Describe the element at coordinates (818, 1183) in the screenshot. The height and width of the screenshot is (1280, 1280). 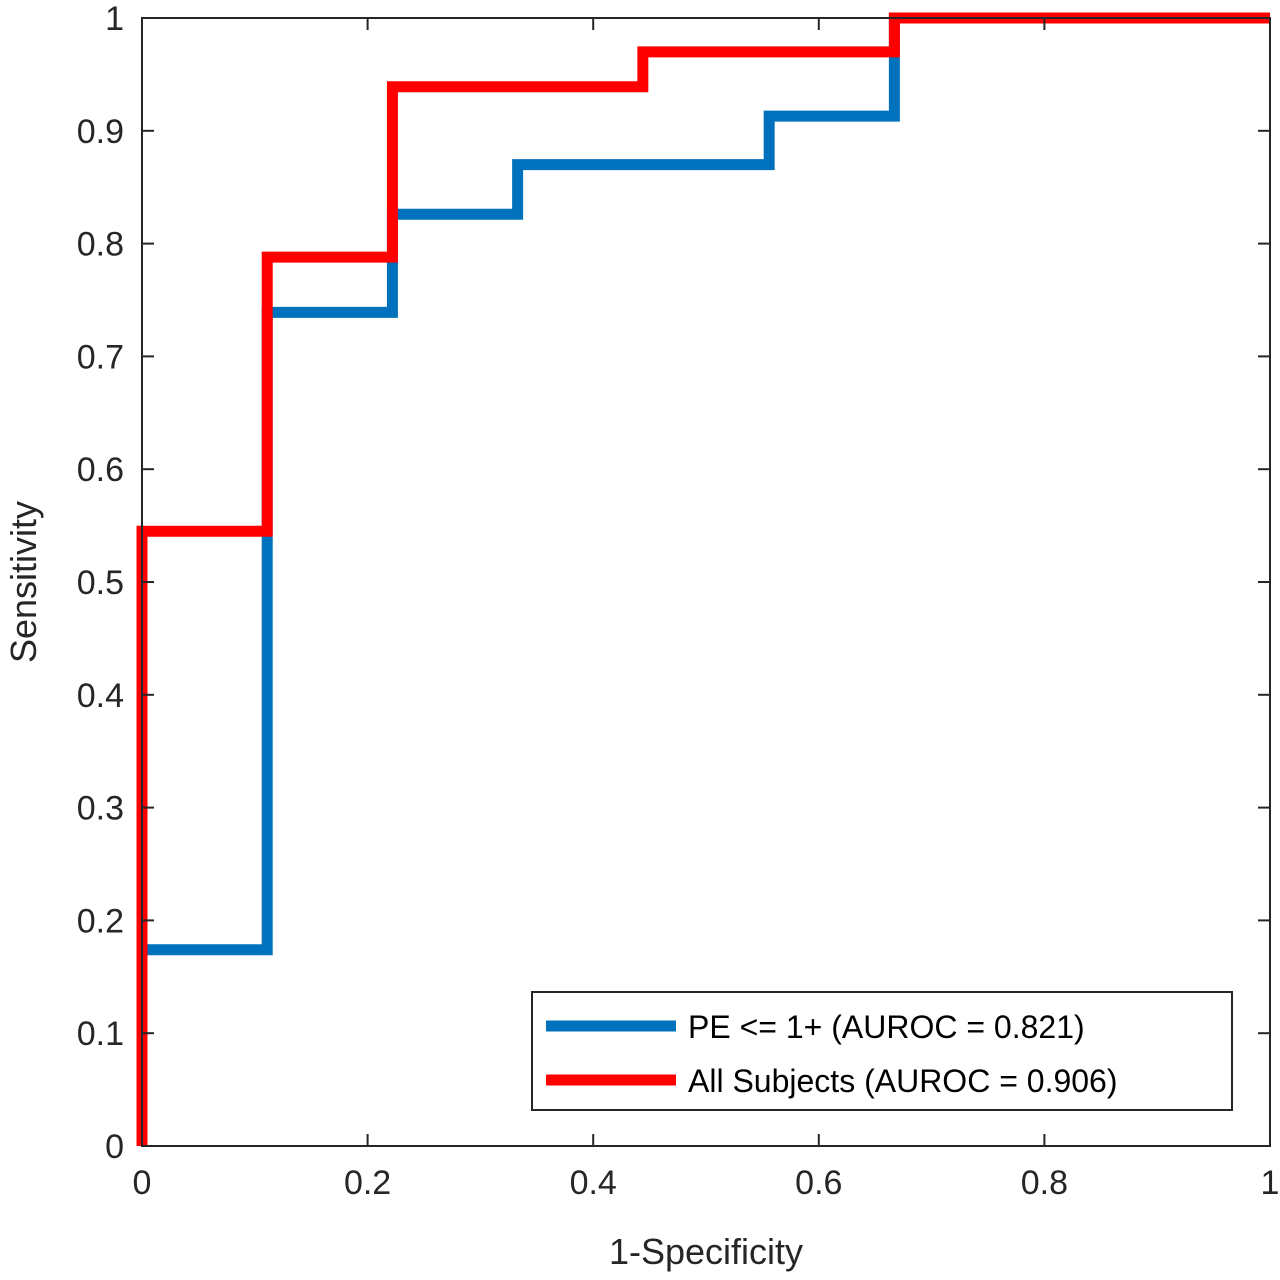
I see `x-tick-label: 0.6` at that location.